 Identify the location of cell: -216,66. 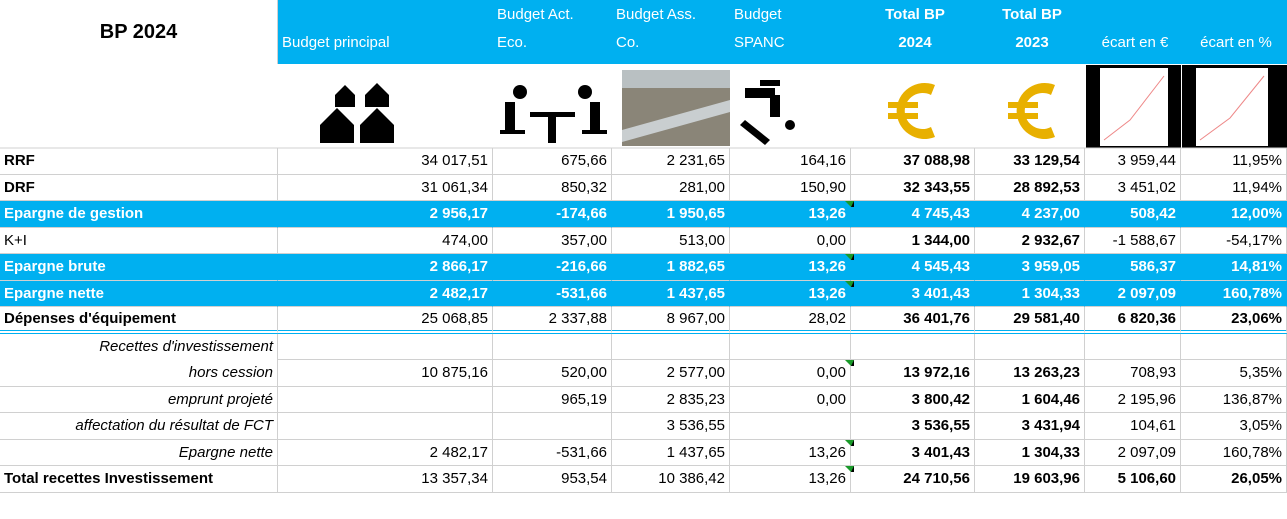
(552, 267).